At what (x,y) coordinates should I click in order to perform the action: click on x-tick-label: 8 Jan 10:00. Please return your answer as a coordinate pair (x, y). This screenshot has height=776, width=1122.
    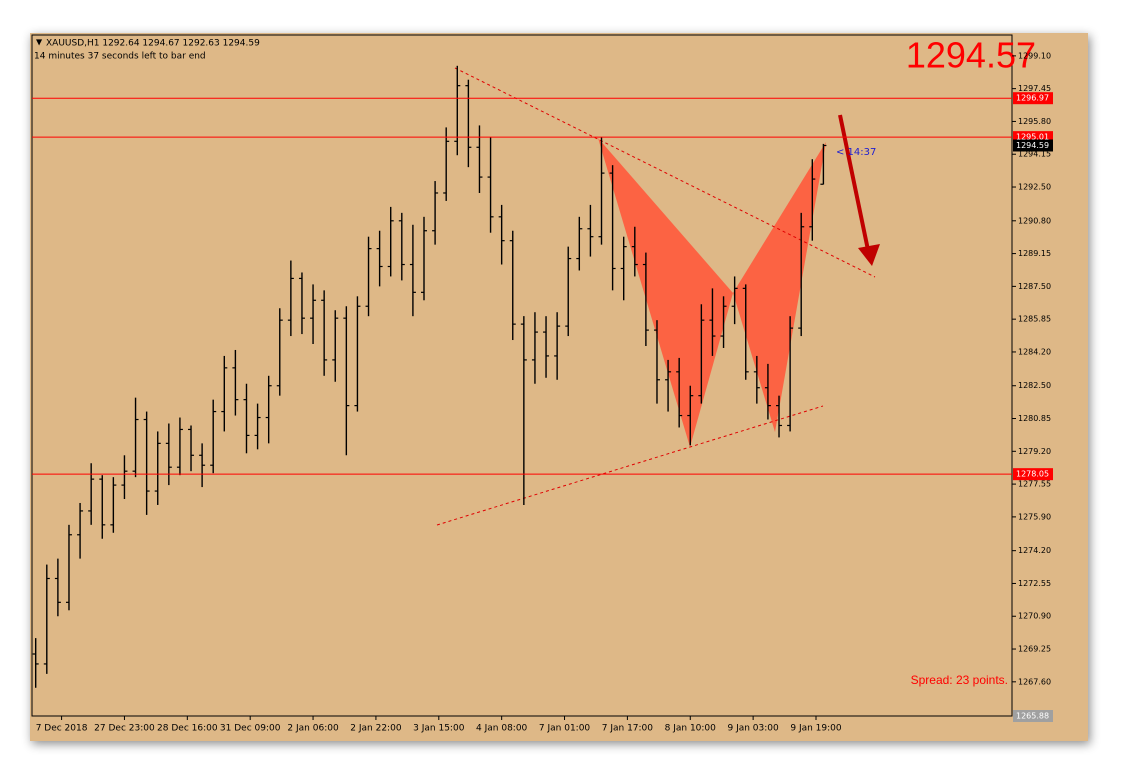
    Looking at the image, I should click on (691, 729).